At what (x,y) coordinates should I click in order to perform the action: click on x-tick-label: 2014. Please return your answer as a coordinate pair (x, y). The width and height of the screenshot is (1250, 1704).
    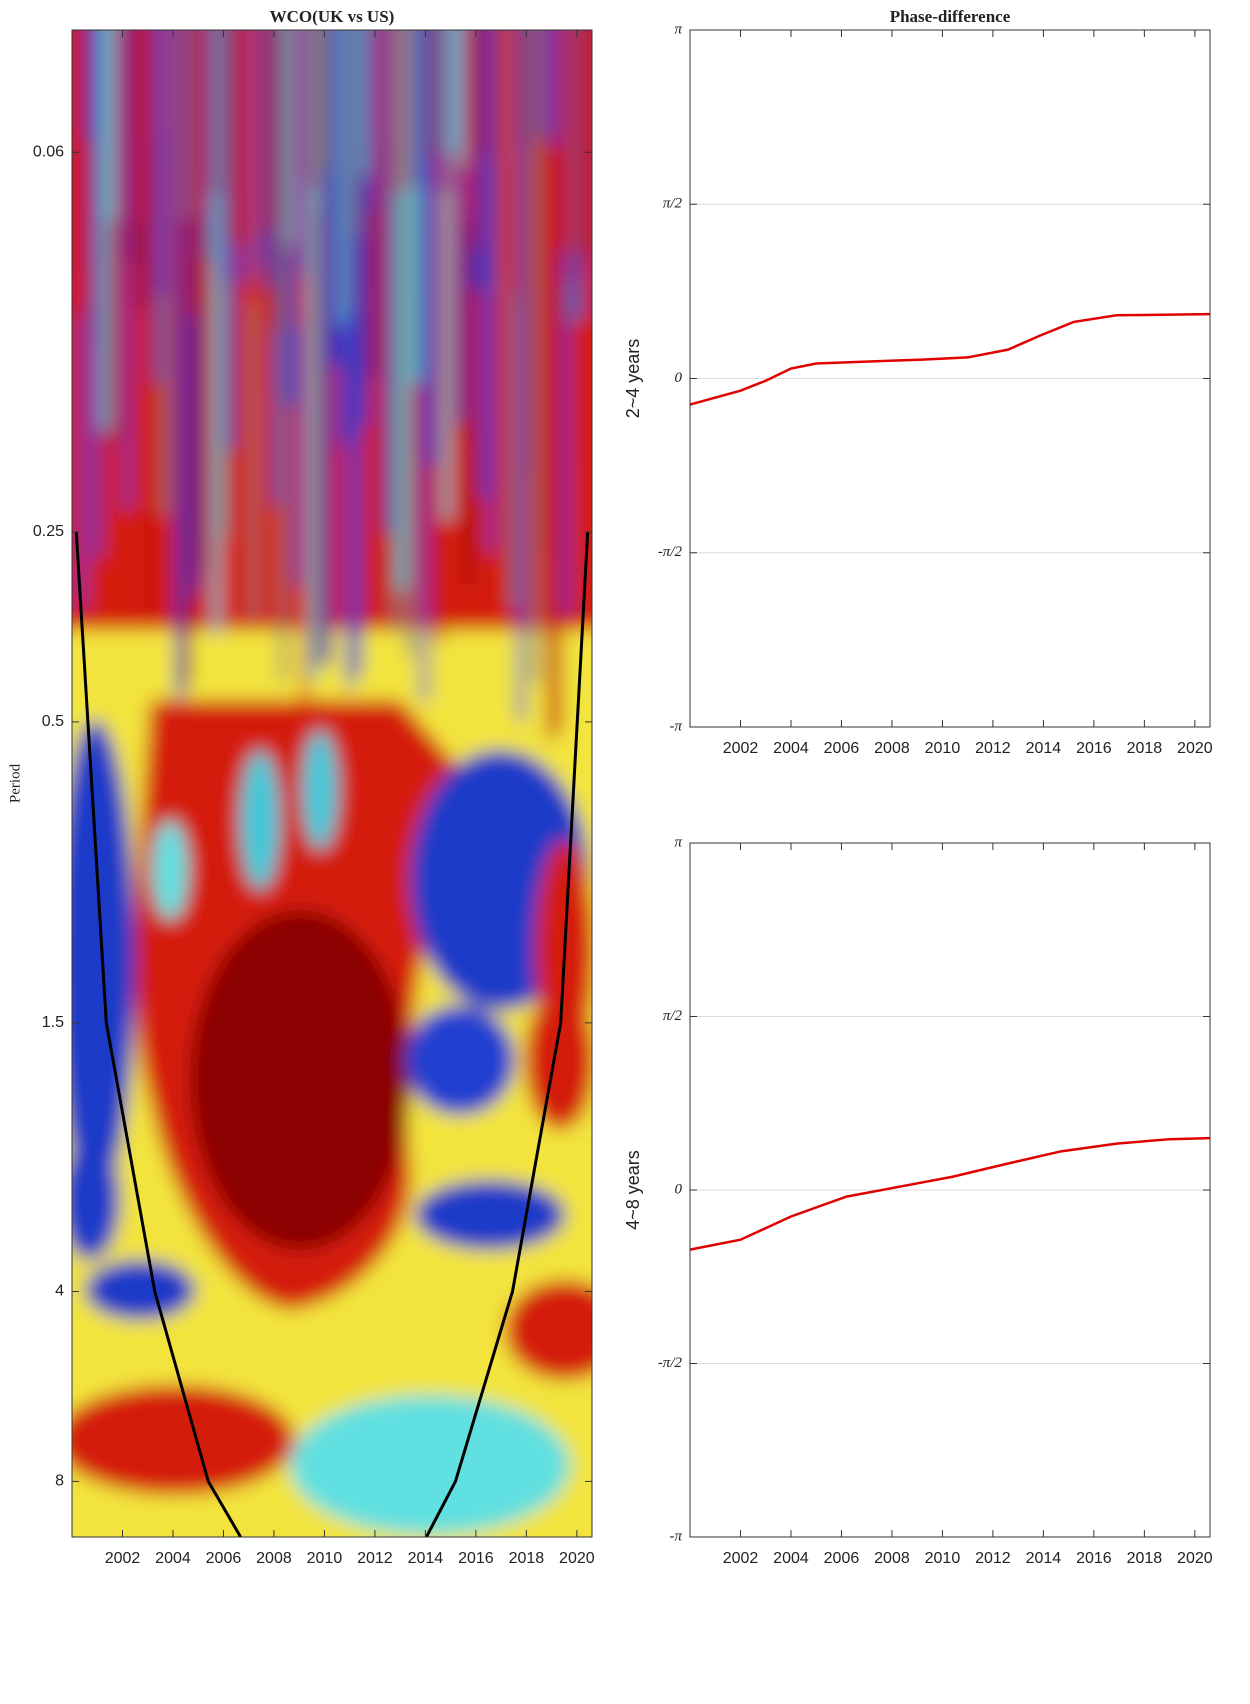
    Looking at the image, I should click on (1044, 1558).